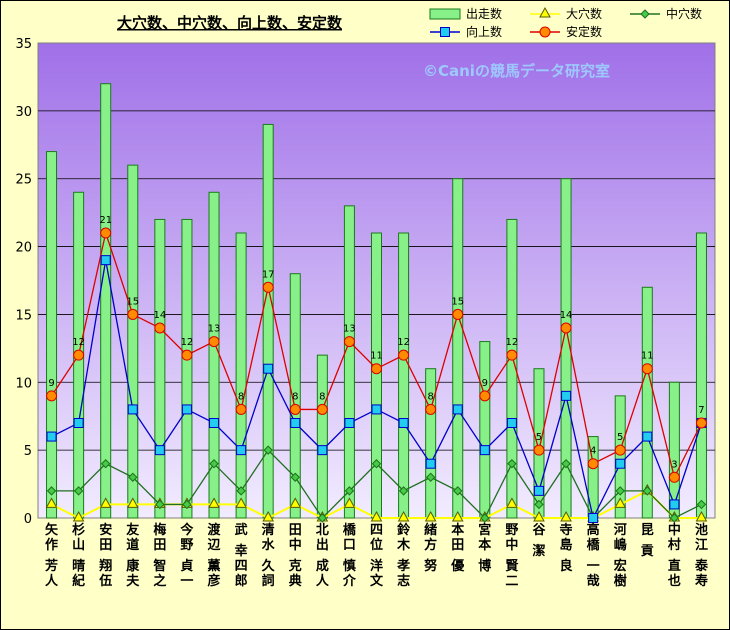  What do you see at coordinates (241, 502) in the screenshot?
I see `marker-大穴数-7` at bounding box center [241, 502].